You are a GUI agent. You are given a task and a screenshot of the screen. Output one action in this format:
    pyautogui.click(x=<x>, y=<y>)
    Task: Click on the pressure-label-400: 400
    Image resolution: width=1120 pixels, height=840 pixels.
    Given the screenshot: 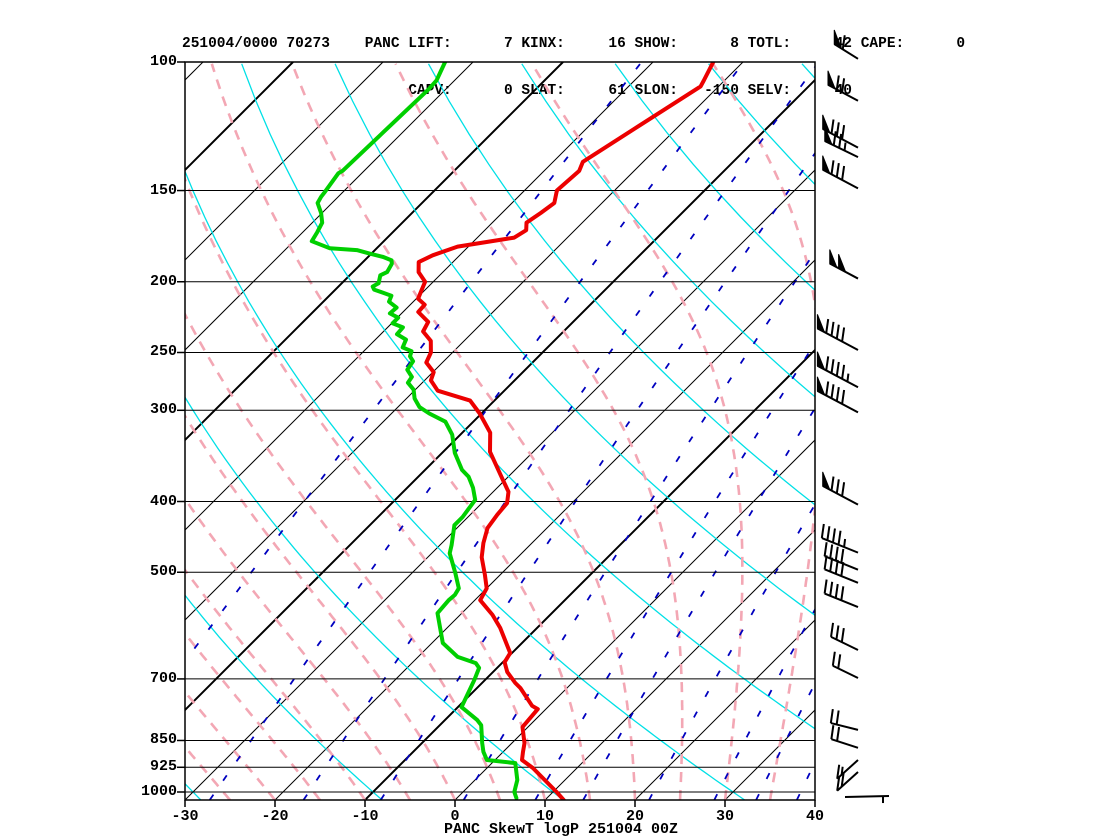 What is the action you would take?
    pyautogui.click(x=163, y=501)
    